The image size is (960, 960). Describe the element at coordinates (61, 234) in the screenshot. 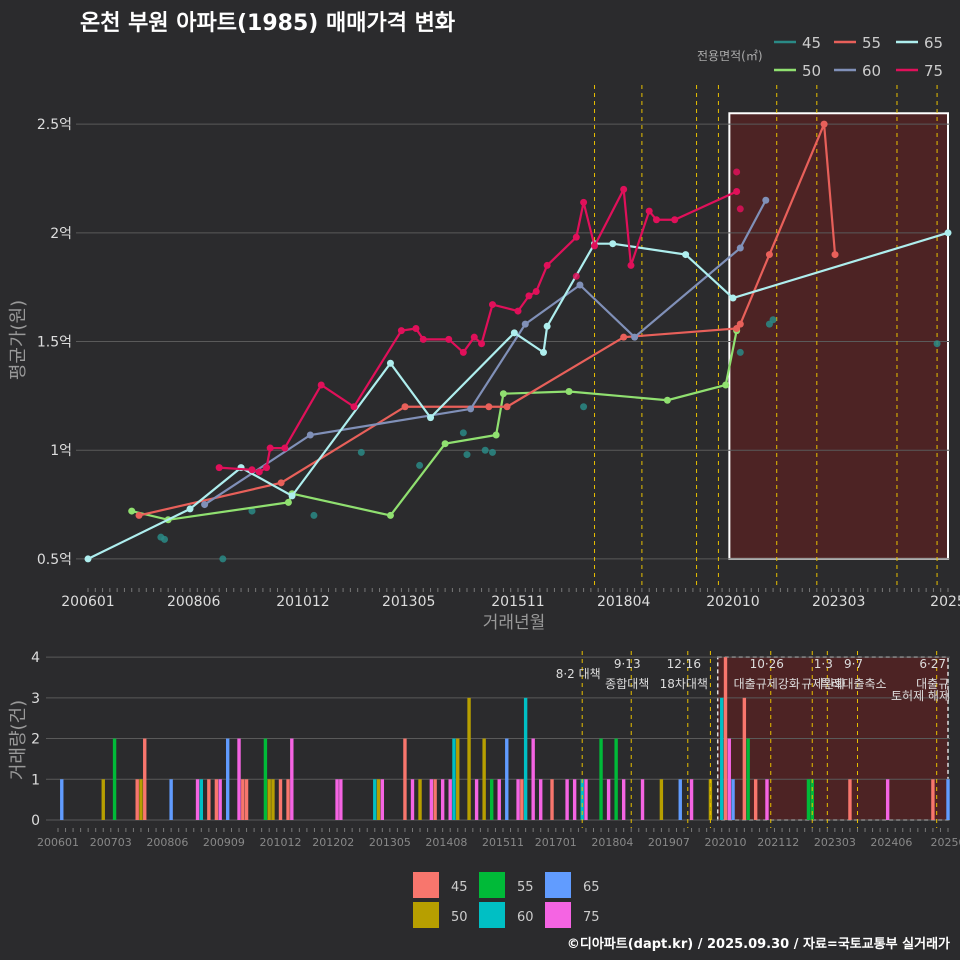

I see `top-y-tick-label: 2억` at that location.